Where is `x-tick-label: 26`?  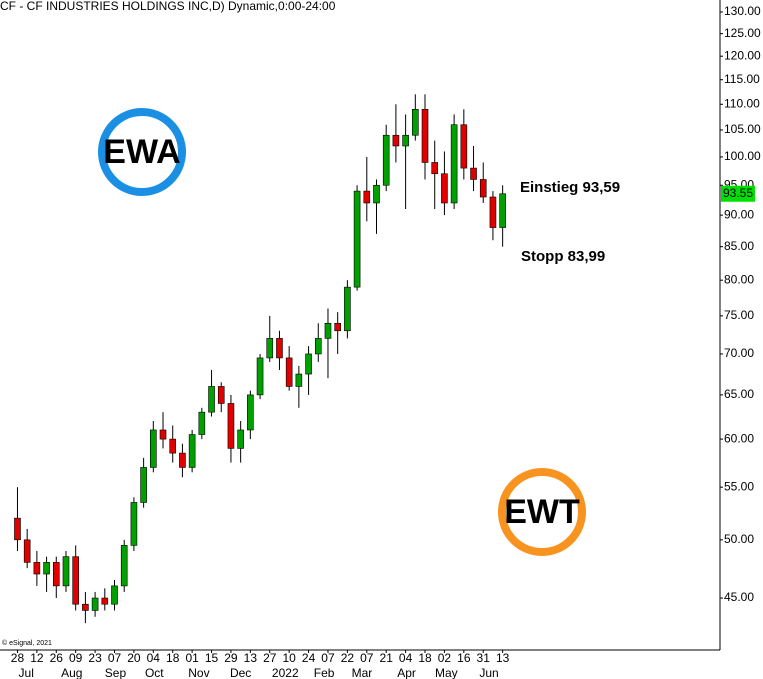
x-tick-label: 26 is located at coordinates (57, 658).